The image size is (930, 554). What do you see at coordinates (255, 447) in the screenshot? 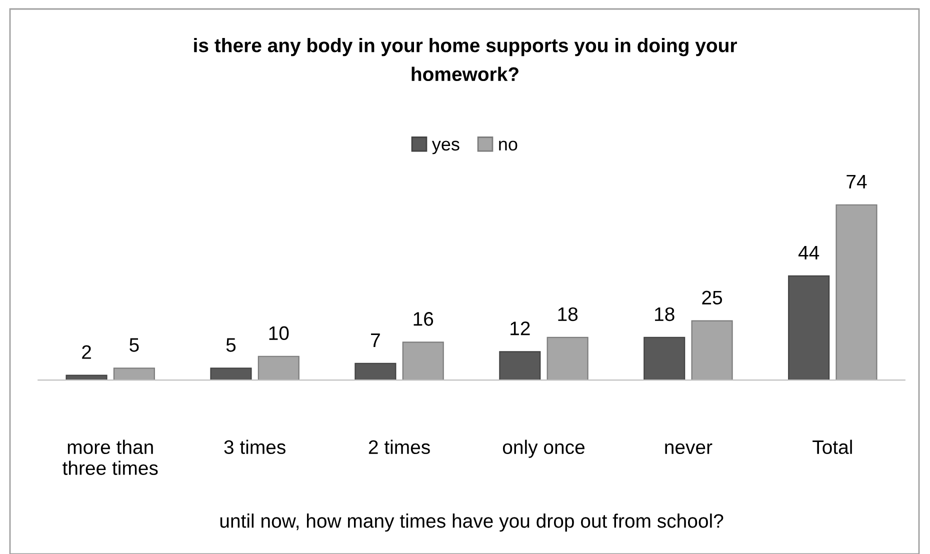
I see `x-tick-label: 3 times` at bounding box center [255, 447].